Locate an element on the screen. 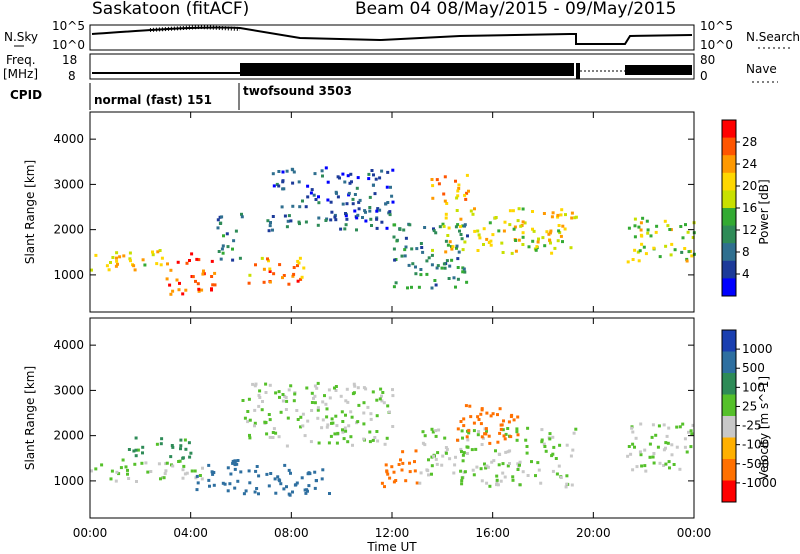 Image resolution: width=800 pixels, height=554 pixels. colorbar-tick-label: -100 is located at coordinates (755, 445).